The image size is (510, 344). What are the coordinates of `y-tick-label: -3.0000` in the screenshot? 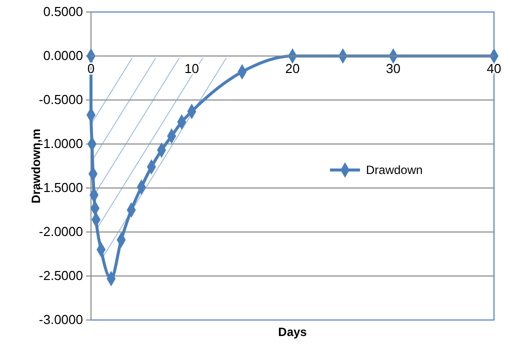 It's located at (60, 320).